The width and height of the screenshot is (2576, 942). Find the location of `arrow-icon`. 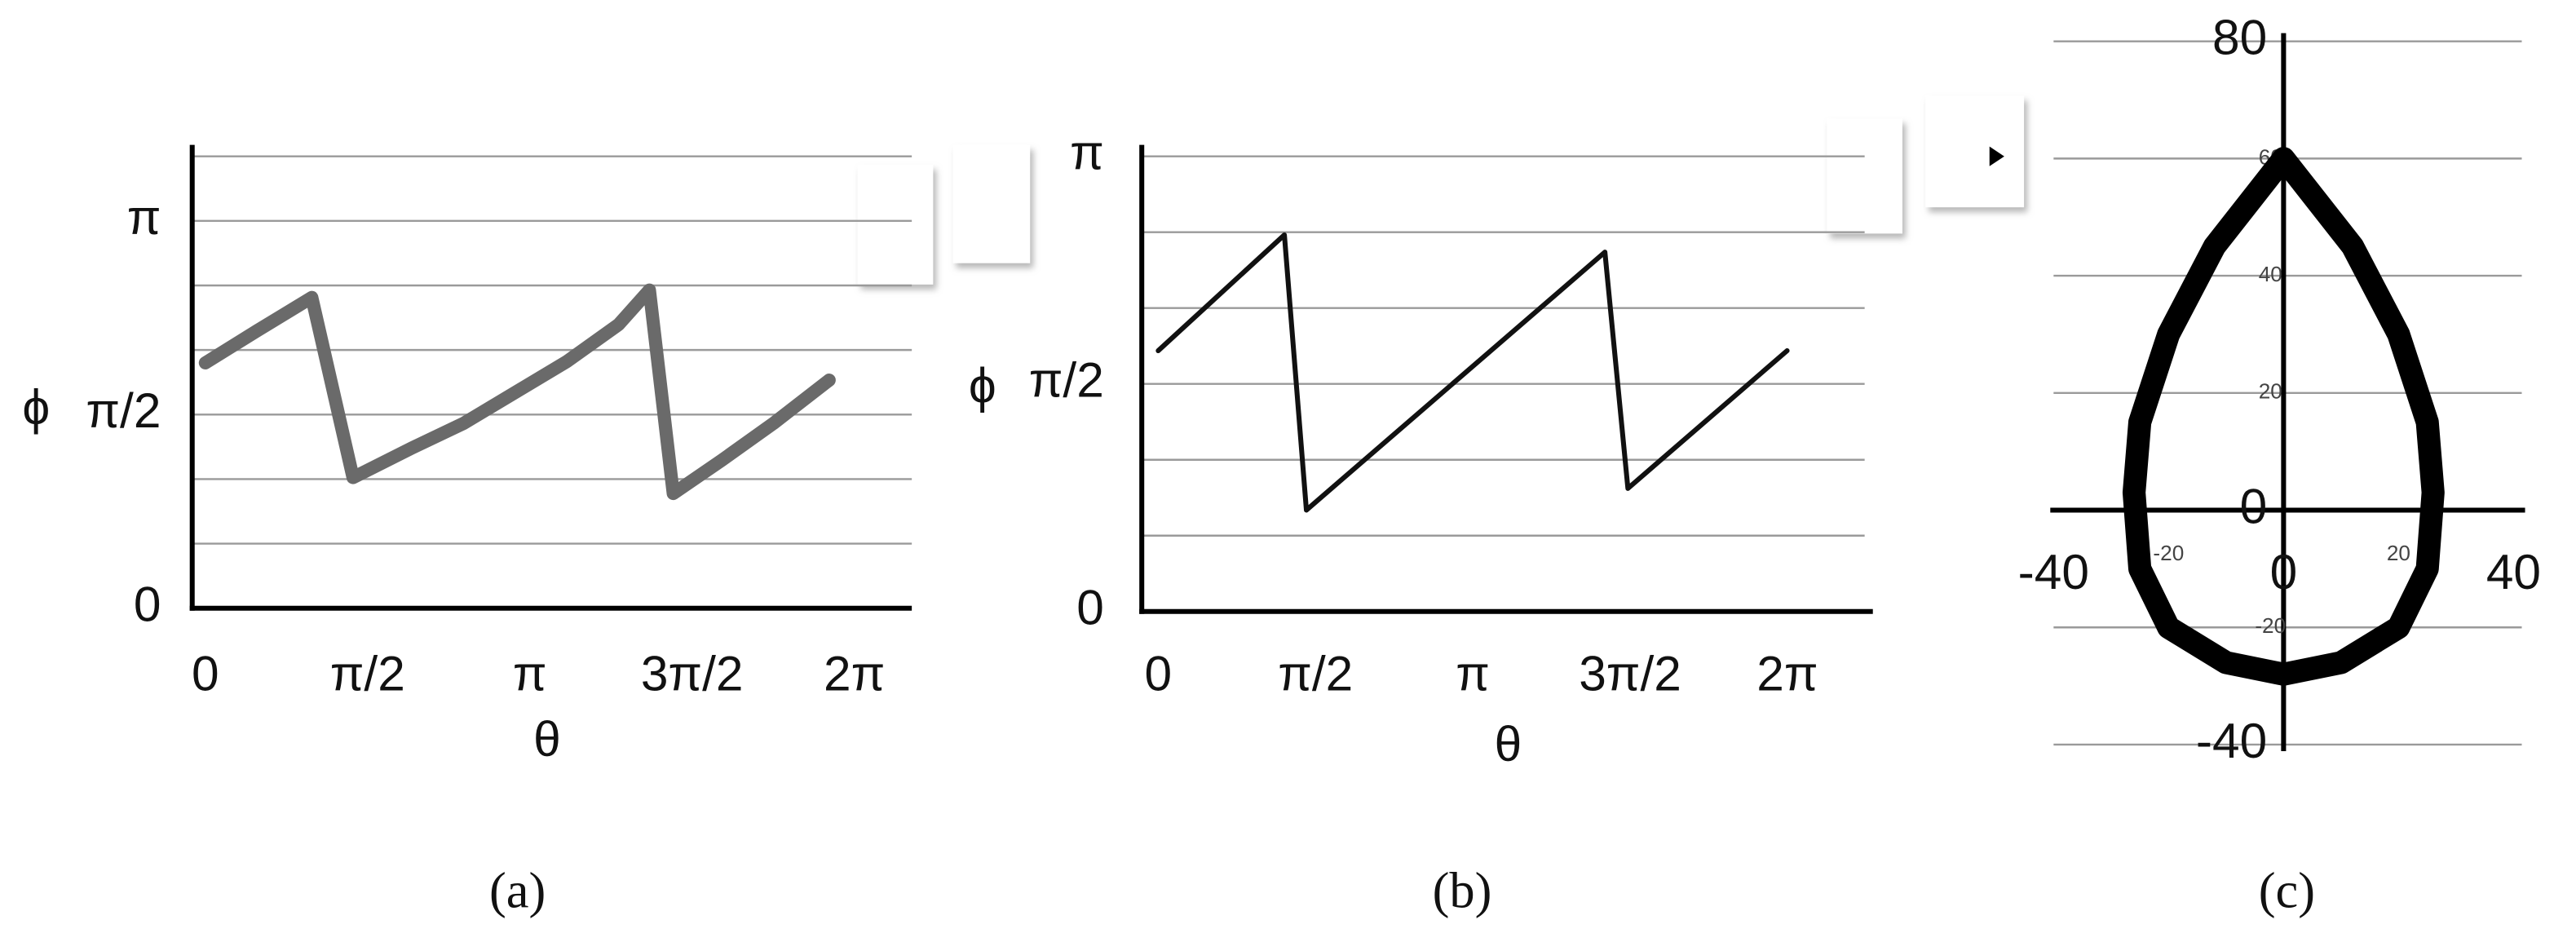

arrow-icon is located at coordinates (1996, 156).